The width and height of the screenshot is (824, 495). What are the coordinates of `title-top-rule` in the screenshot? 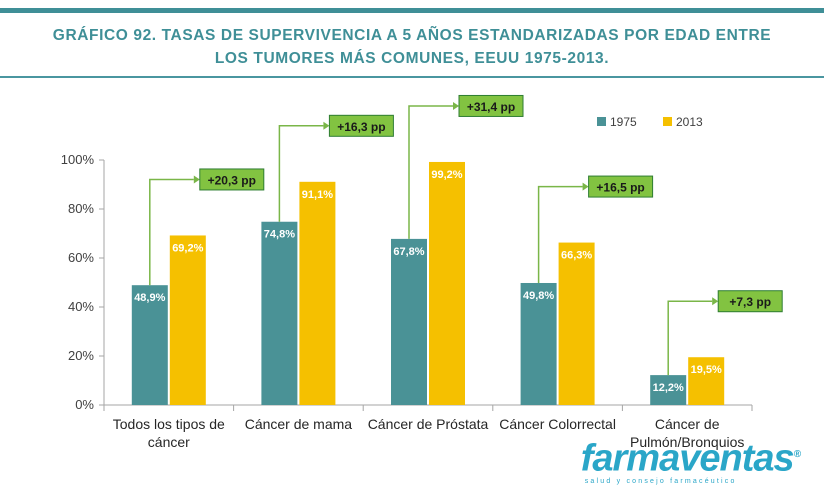 It's located at (412, 10).